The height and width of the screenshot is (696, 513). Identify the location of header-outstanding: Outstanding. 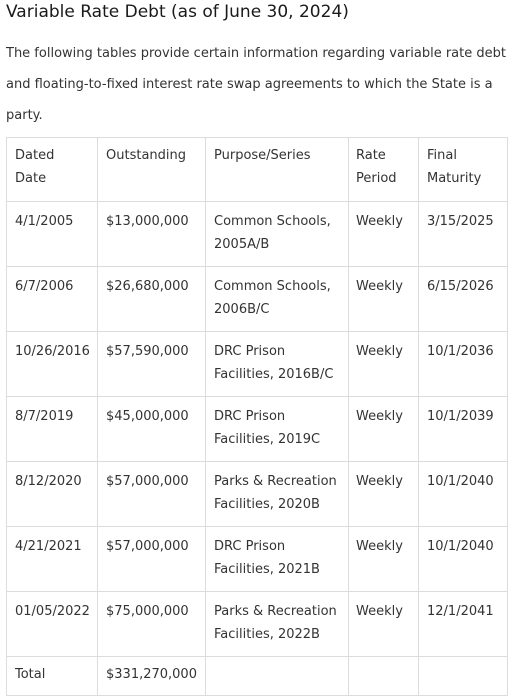
(151, 169).